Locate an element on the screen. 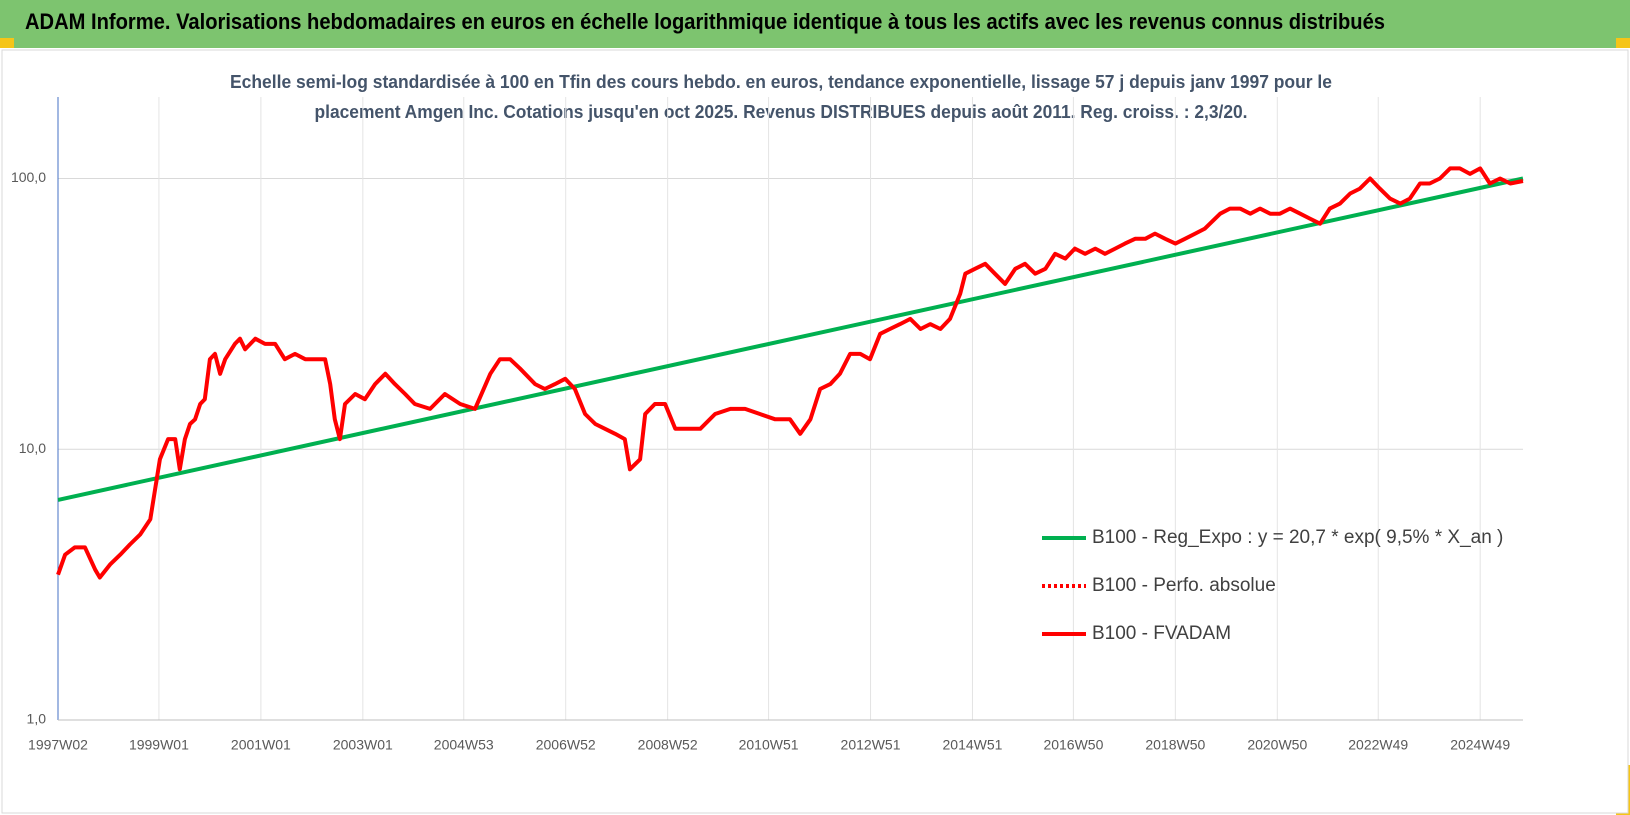 The height and width of the screenshot is (815, 1630). y-tick-label: 100,0 is located at coordinates (28, 177).